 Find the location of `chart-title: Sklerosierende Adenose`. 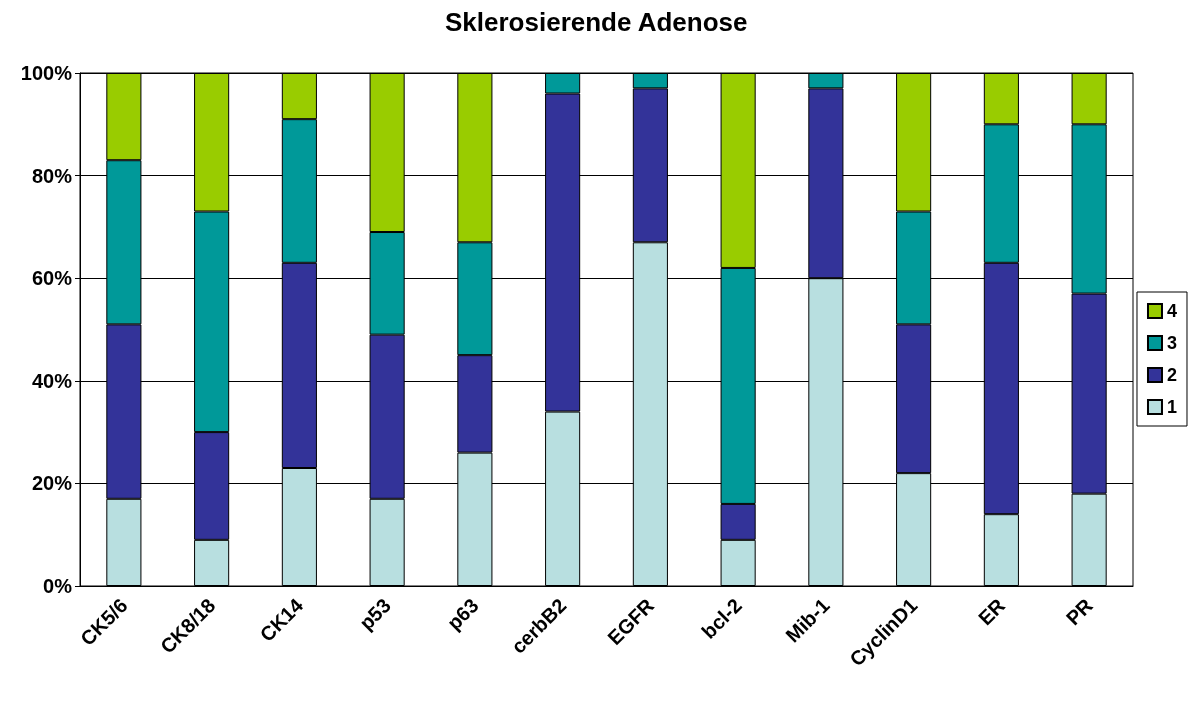

chart-title: Sklerosierende Adenose is located at coordinates (596, 22).